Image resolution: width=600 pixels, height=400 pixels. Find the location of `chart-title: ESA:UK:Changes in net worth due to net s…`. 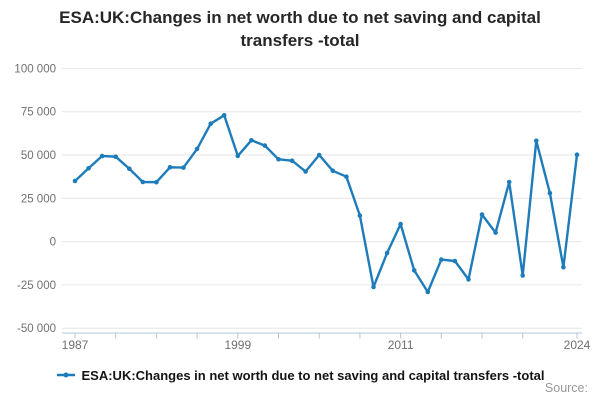

chart-title: ESA:UK:Changes in net worth due to net s… is located at coordinates (300, 29).